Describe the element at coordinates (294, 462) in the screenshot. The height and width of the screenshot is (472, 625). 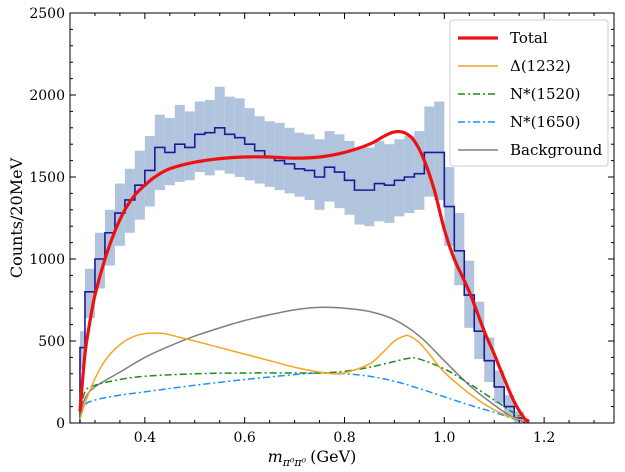
I see `x-axis-label-sub: π⁰π⁰` at that location.